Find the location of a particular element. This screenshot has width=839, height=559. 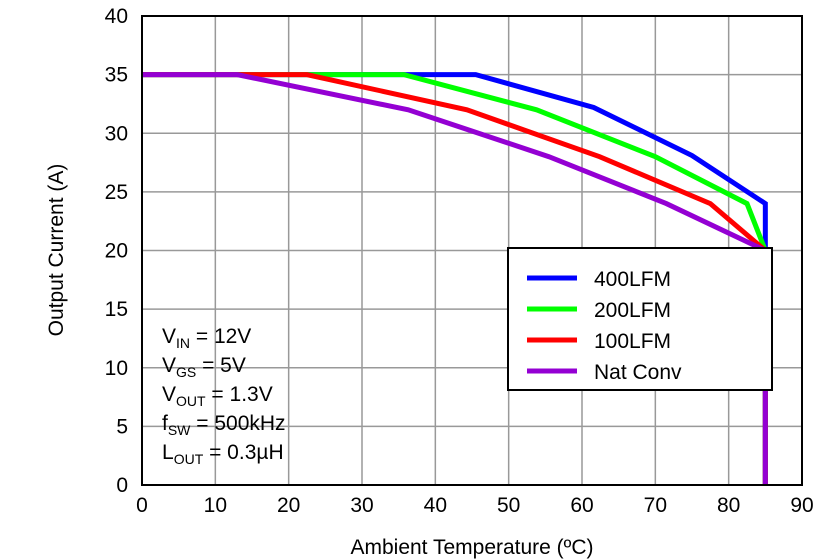

y-tick-label: 20 is located at coordinates (116, 251).